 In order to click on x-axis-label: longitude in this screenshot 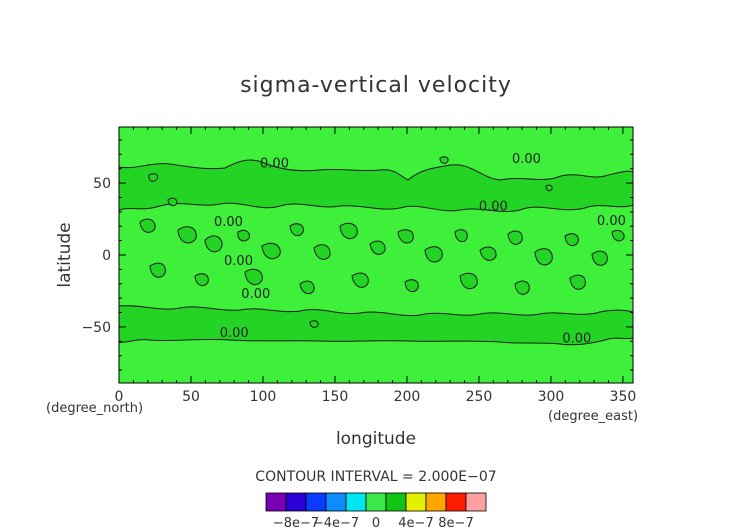, I will do `click(376, 439)`.